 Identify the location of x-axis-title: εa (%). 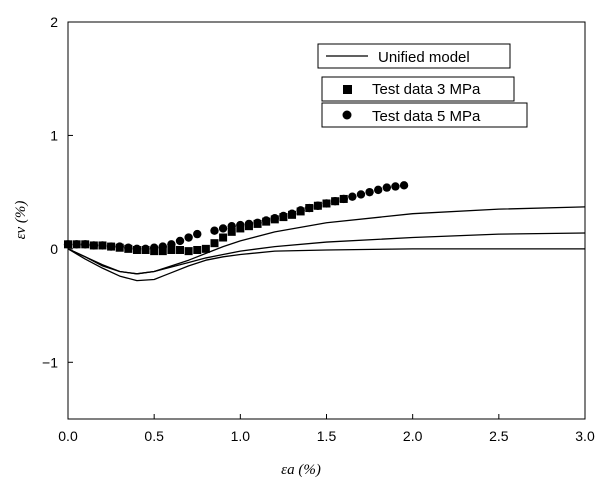
(301, 470).